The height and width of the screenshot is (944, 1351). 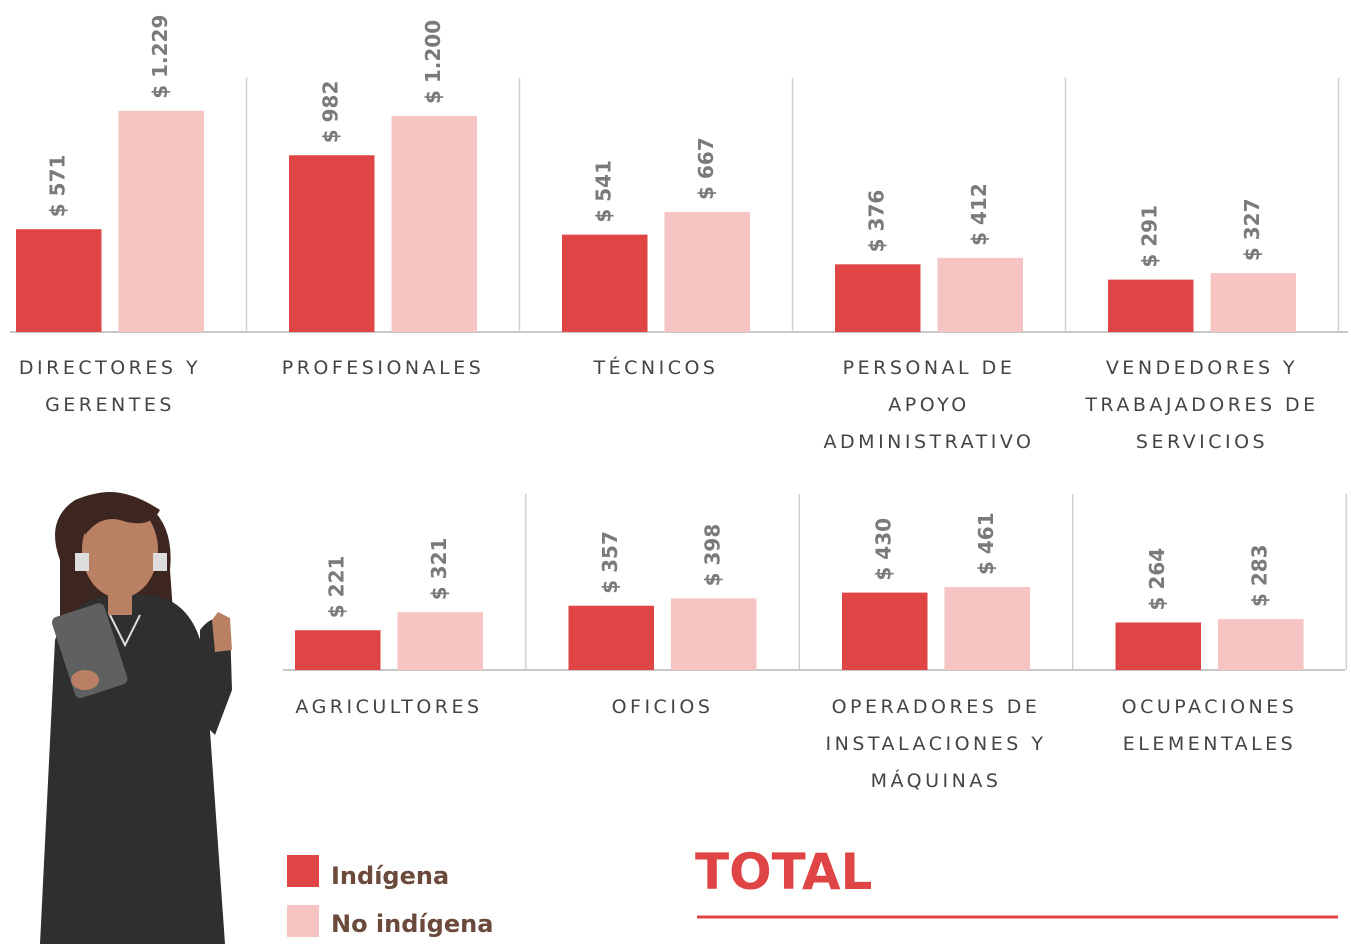 What do you see at coordinates (986, 543) in the screenshot?
I see `value-label: $ 461` at bounding box center [986, 543].